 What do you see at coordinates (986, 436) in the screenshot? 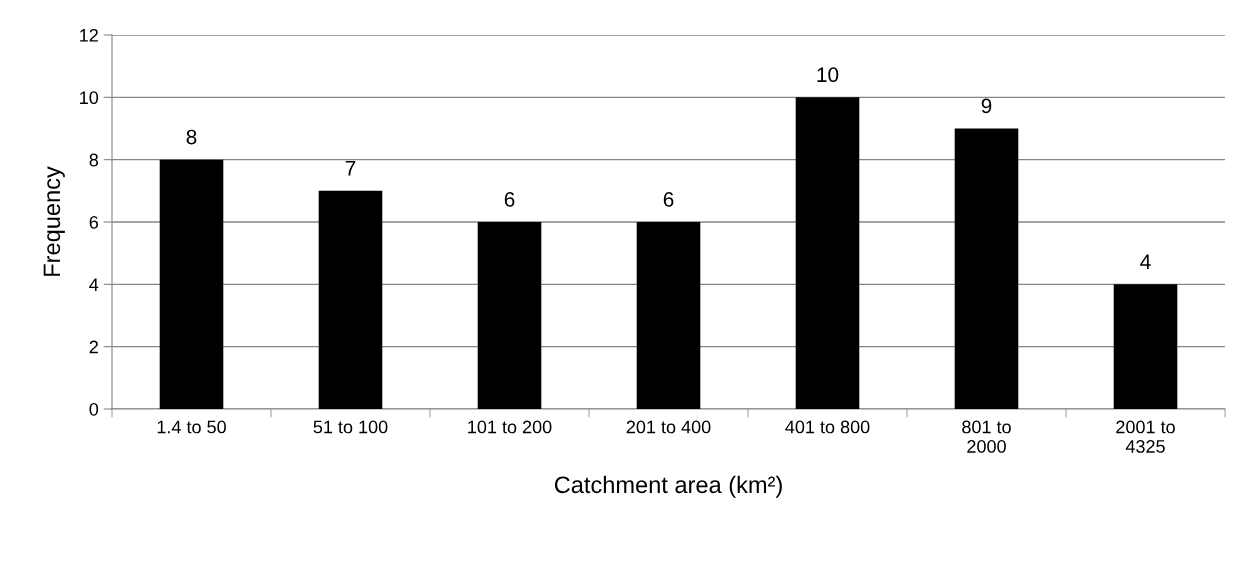
I see `x-tick-label: 801 to 2000` at bounding box center [986, 436].